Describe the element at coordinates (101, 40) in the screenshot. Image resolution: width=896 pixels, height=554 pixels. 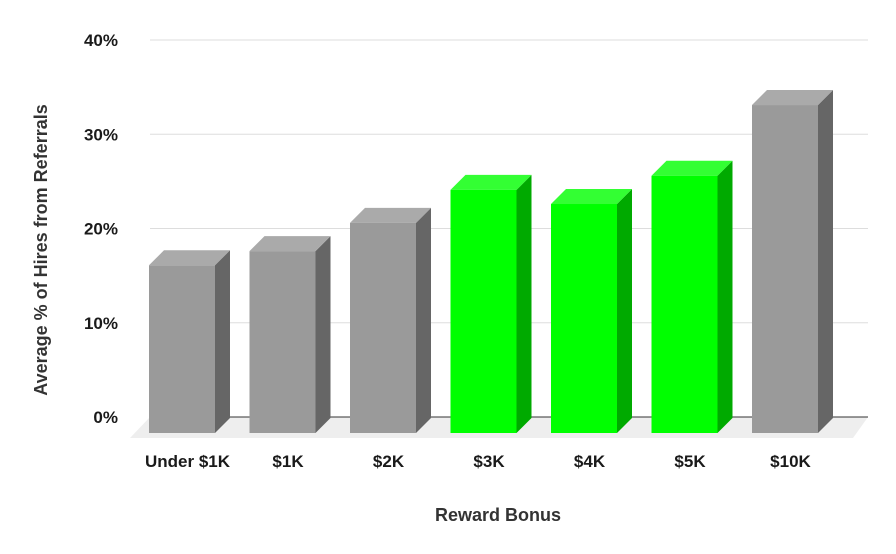
I see `y-tick-label: 40%` at that location.